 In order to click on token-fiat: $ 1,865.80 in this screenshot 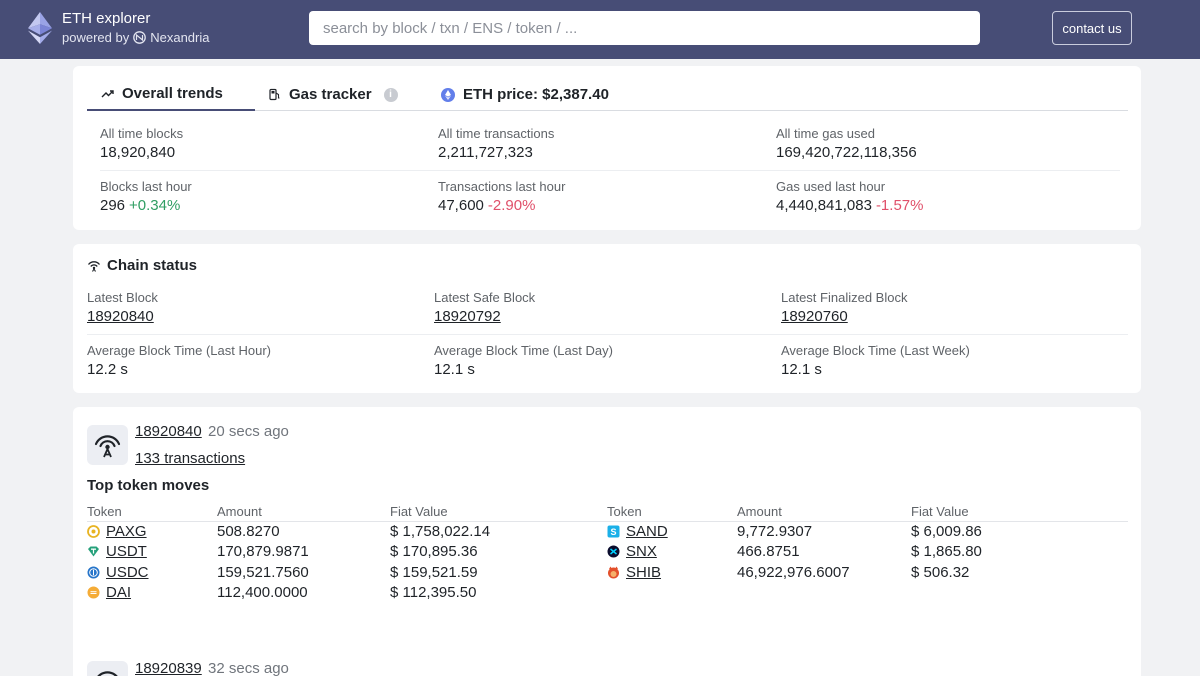, I will do `click(946, 551)`.